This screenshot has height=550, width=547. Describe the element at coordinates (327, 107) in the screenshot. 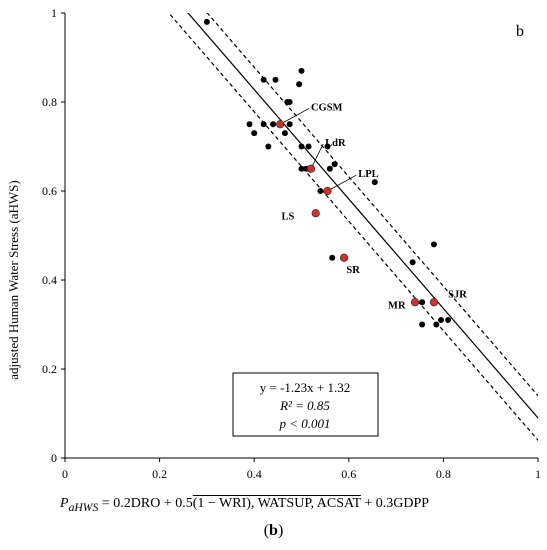

I see `point-label: CGSM` at that location.